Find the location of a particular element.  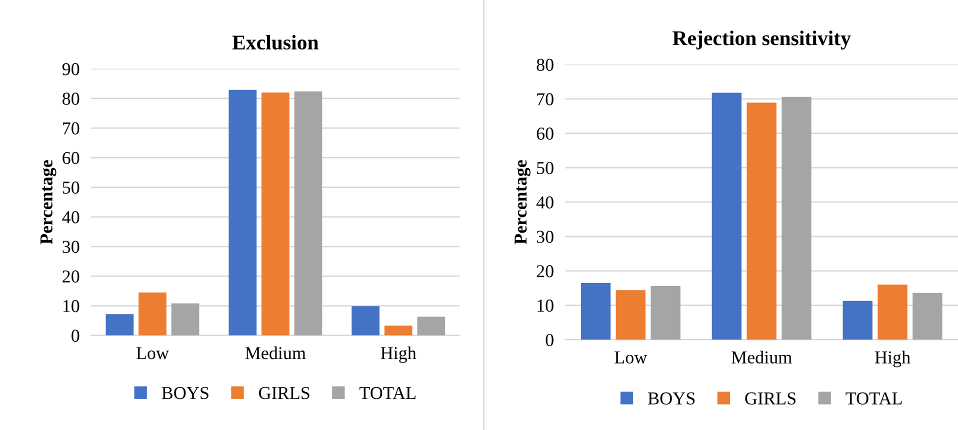

chart-title: Exclusion is located at coordinates (275, 42).